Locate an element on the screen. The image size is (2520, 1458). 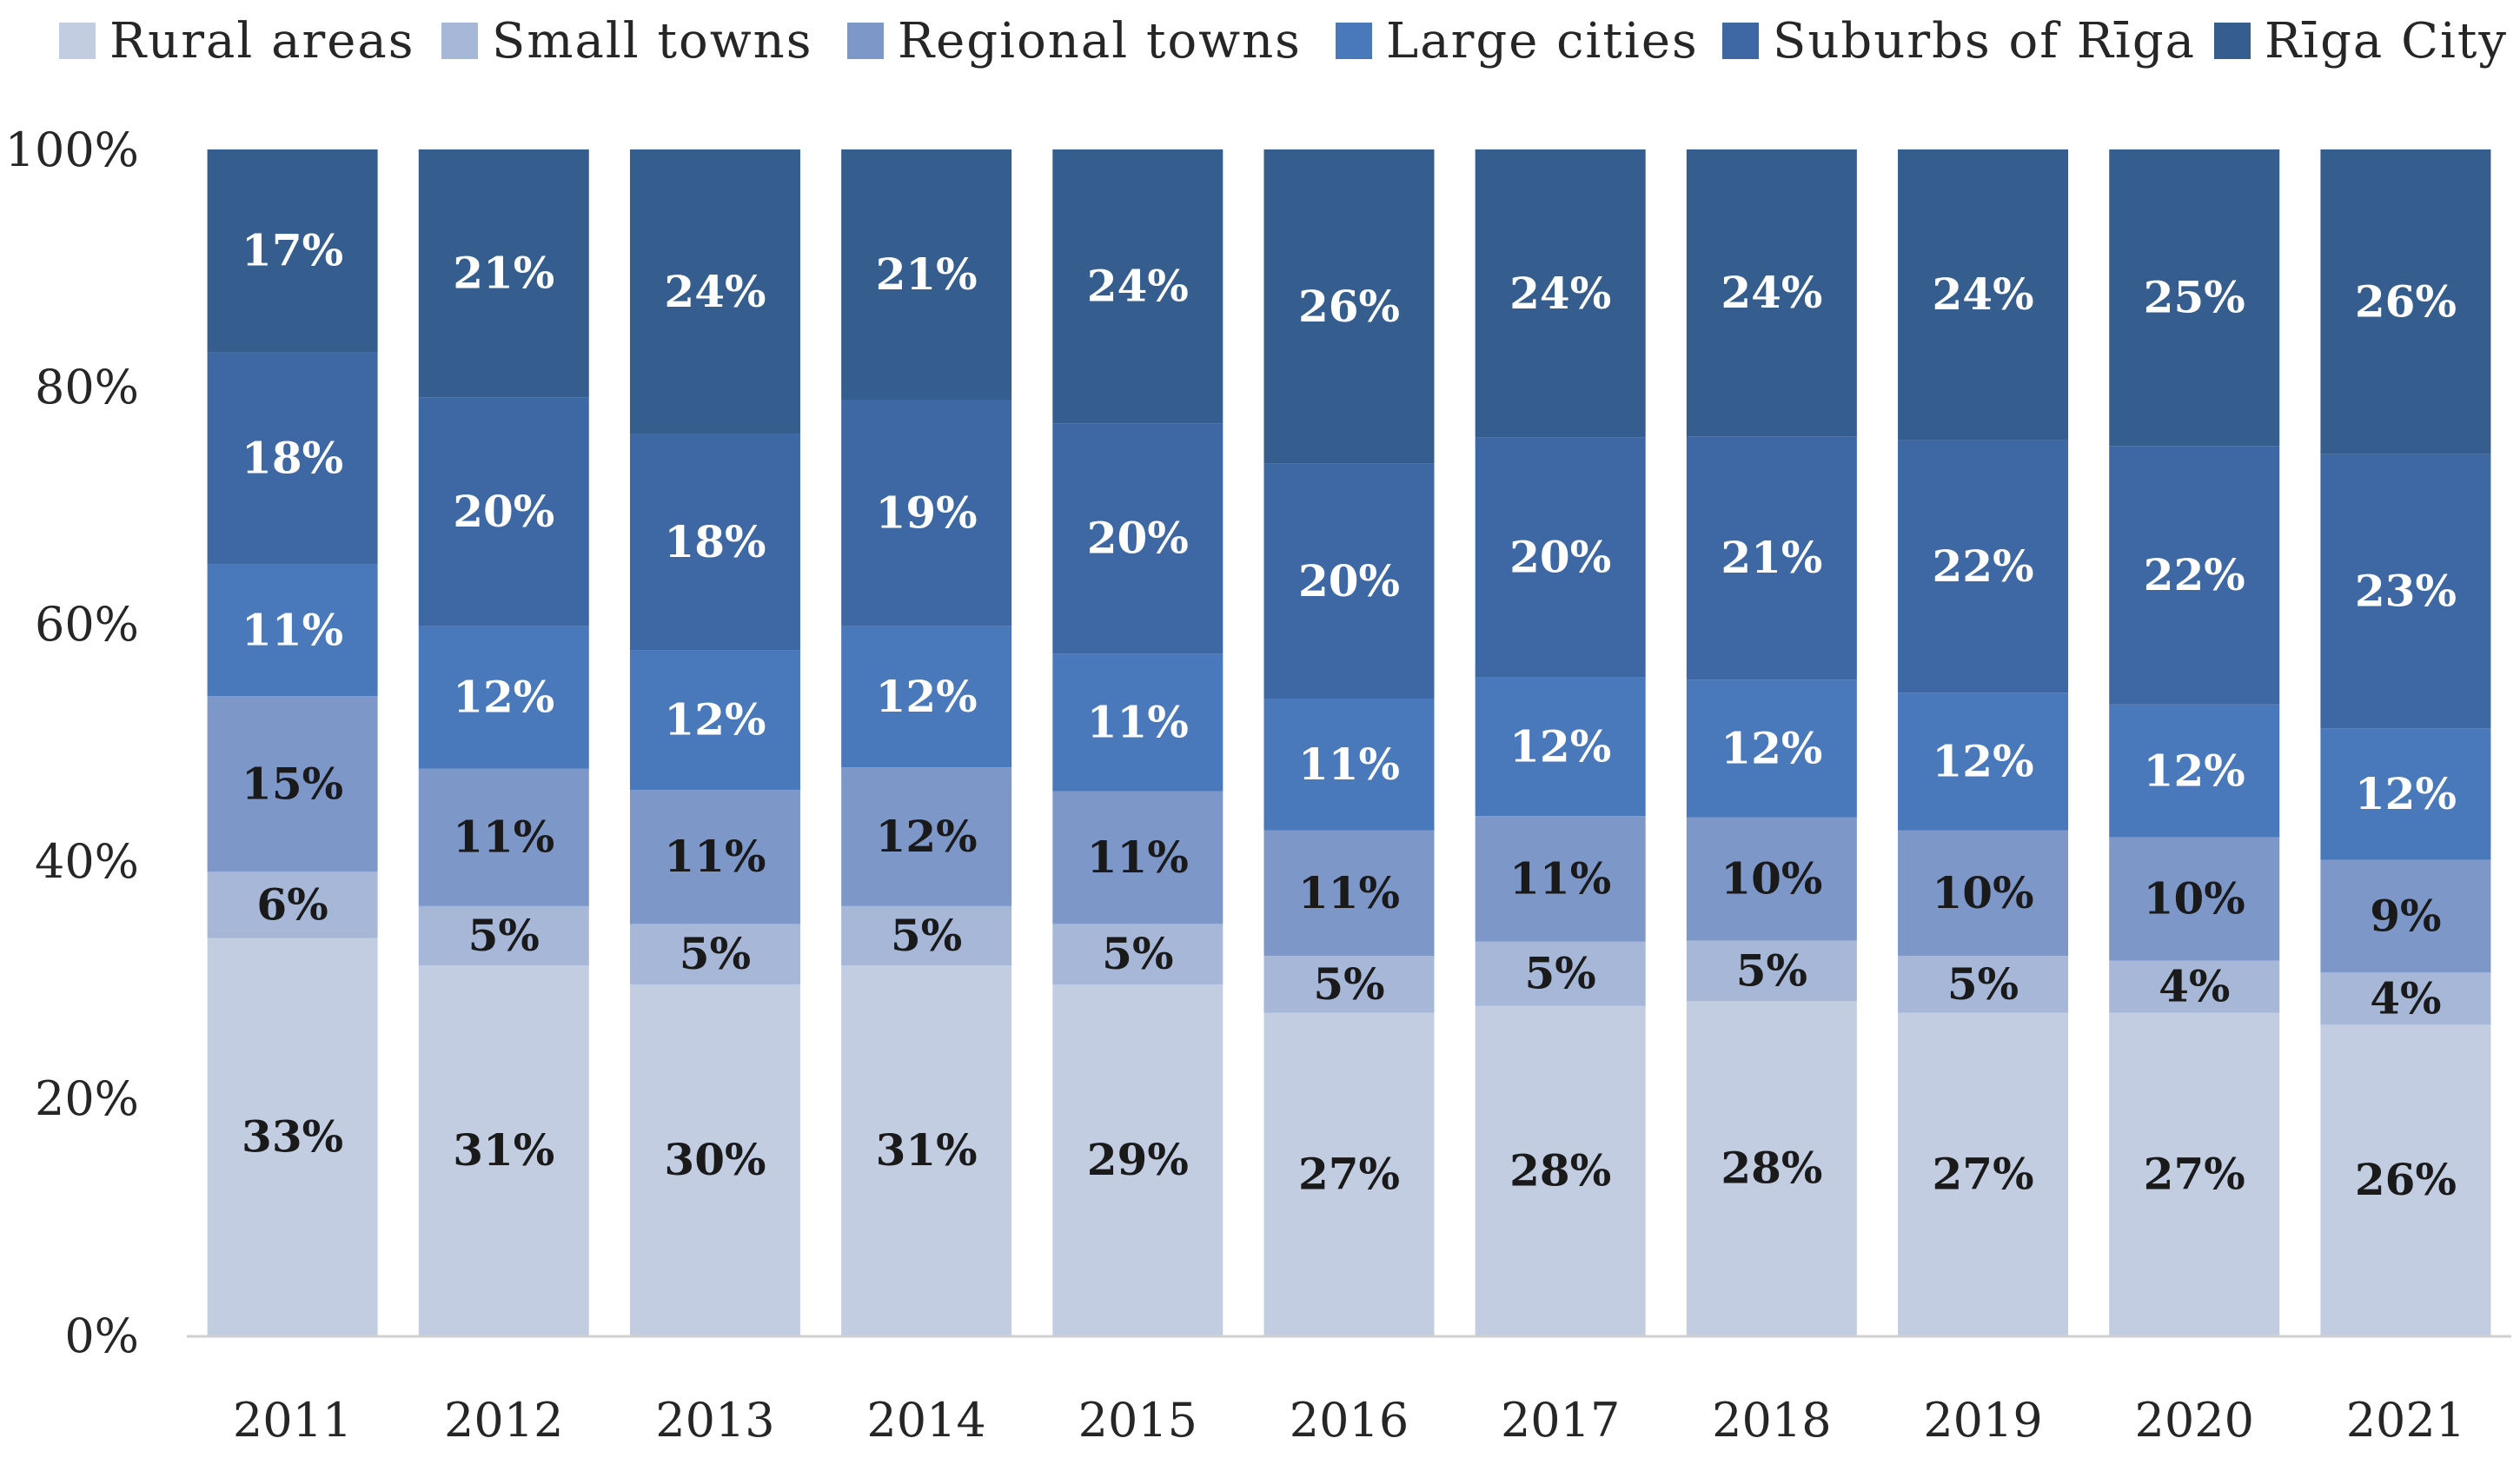
data-label-riga-city-2014: 21% is located at coordinates (927, 274).